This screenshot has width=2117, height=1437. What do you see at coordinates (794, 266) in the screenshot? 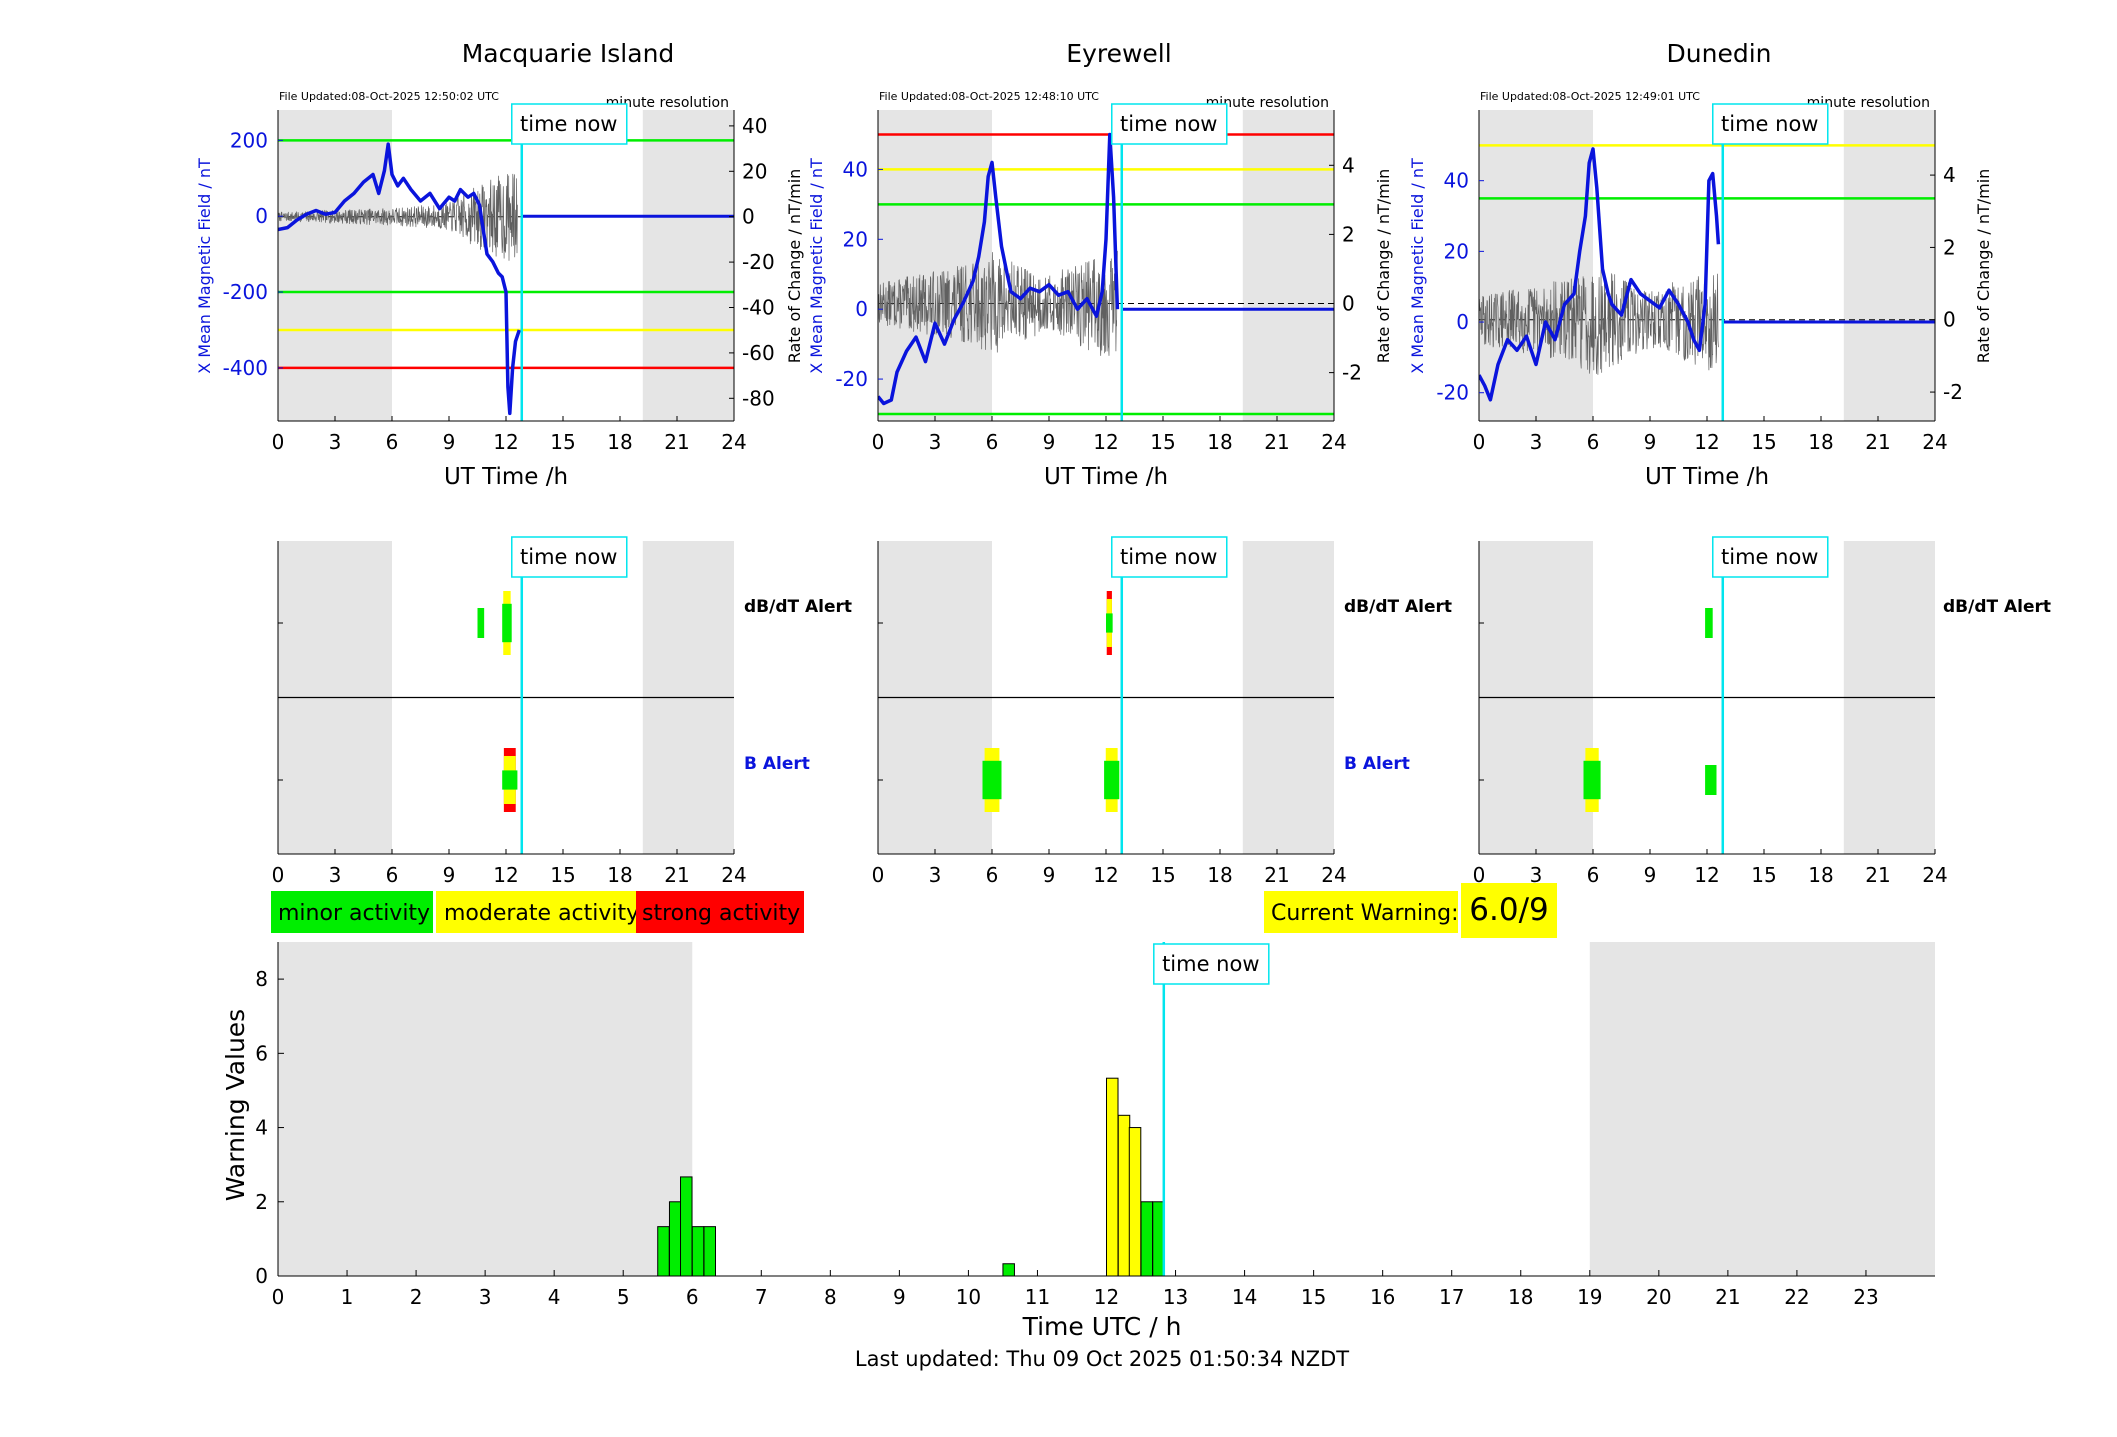
I see `right-axis-label: Rate of Change / nT/min` at bounding box center [794, 266].